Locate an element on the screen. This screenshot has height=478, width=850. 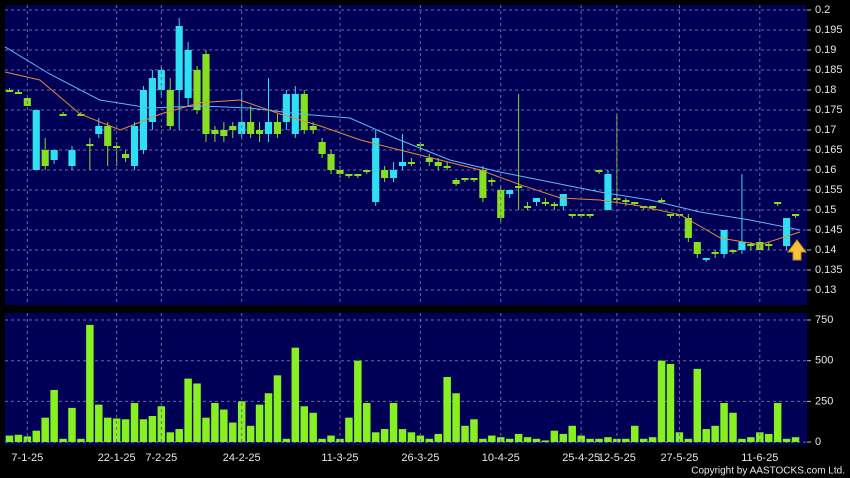
x-tick-label: 7-1-25 is located at coordinates (27, 458).